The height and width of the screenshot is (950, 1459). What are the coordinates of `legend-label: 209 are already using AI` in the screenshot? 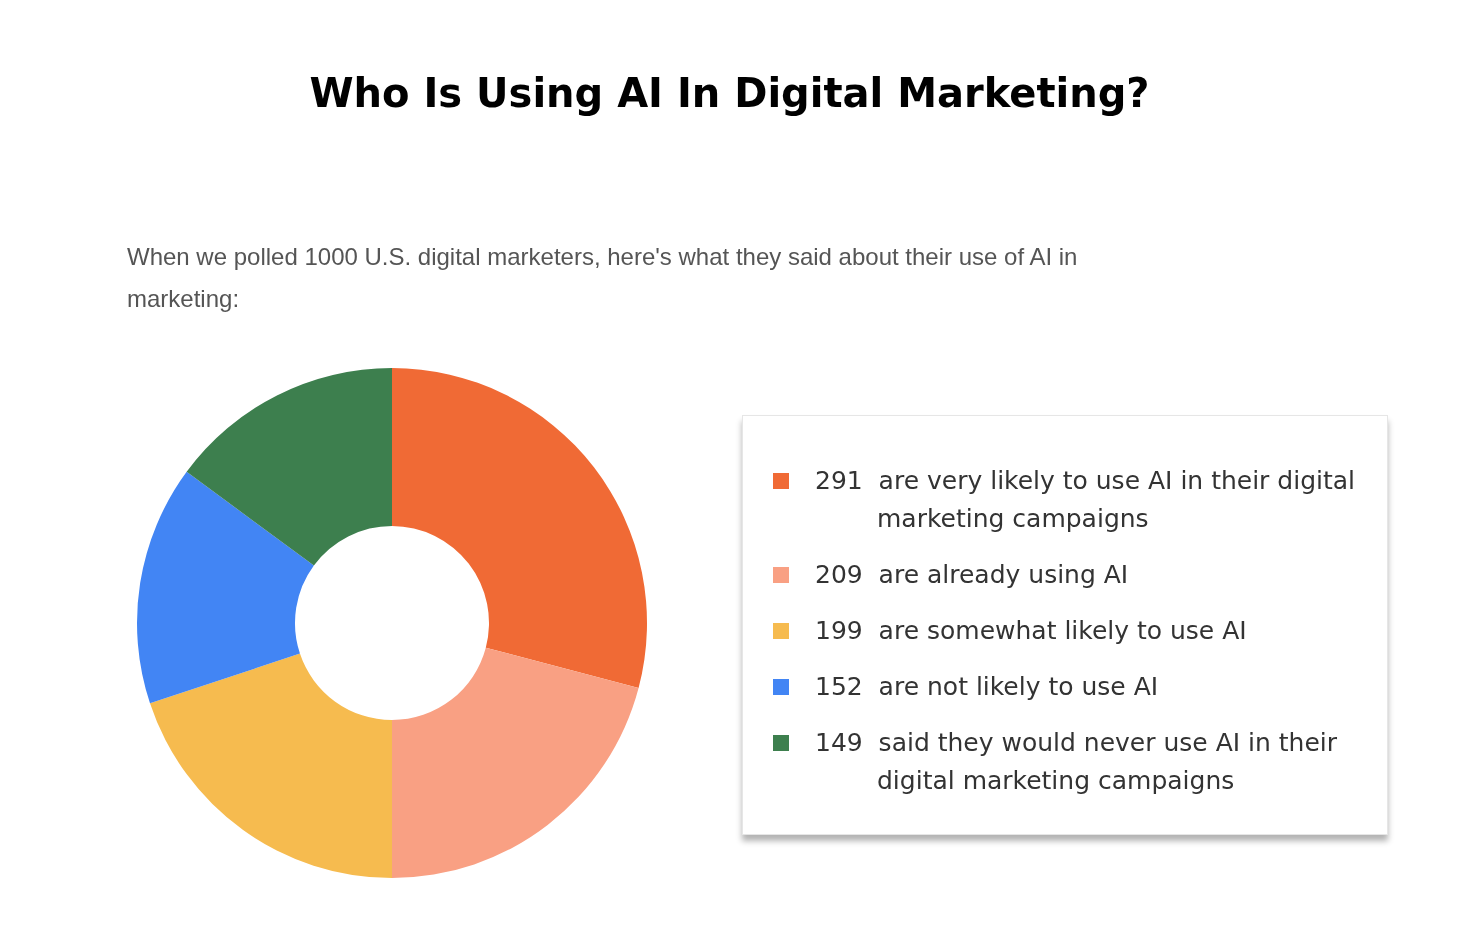 It's located at (972, 575).